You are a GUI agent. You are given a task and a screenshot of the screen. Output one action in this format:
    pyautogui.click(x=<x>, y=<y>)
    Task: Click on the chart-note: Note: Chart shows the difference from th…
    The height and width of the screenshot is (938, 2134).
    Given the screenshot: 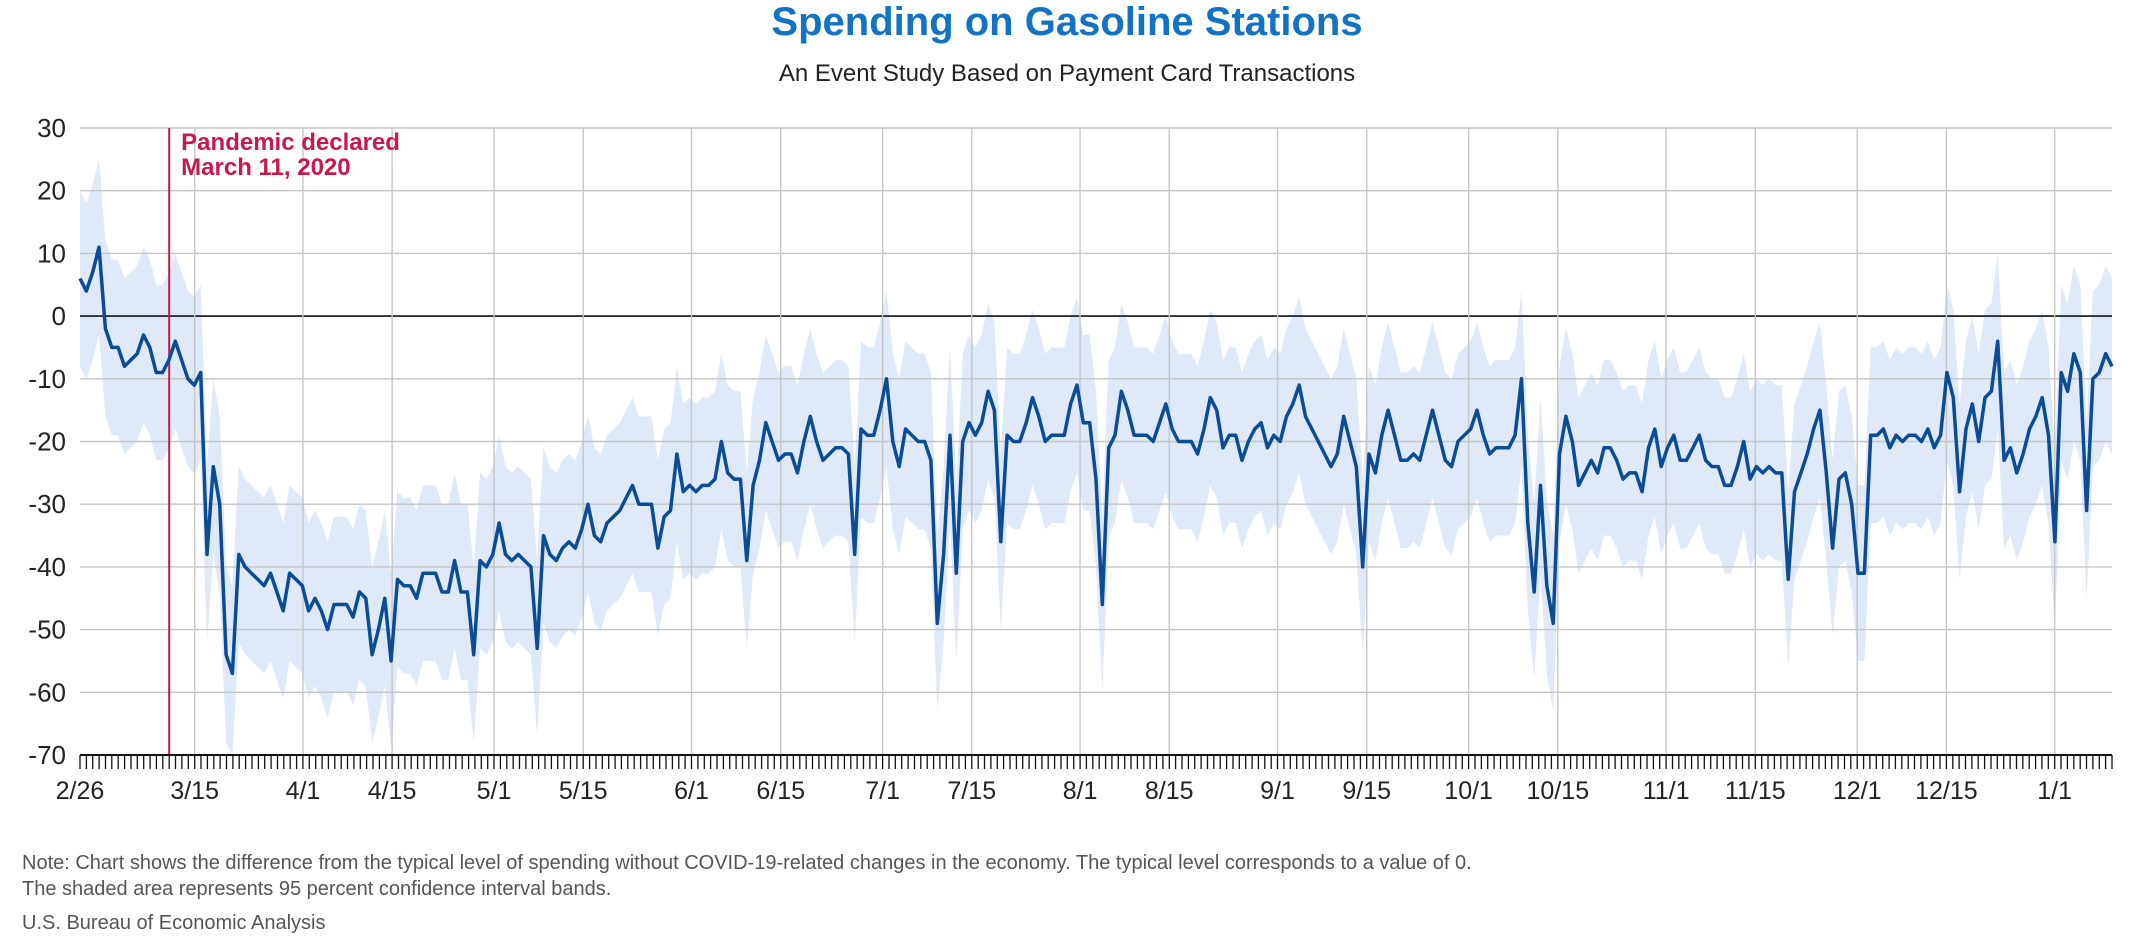 What is the action you would take?
    pyautogui.click(x=747, y=863)
    